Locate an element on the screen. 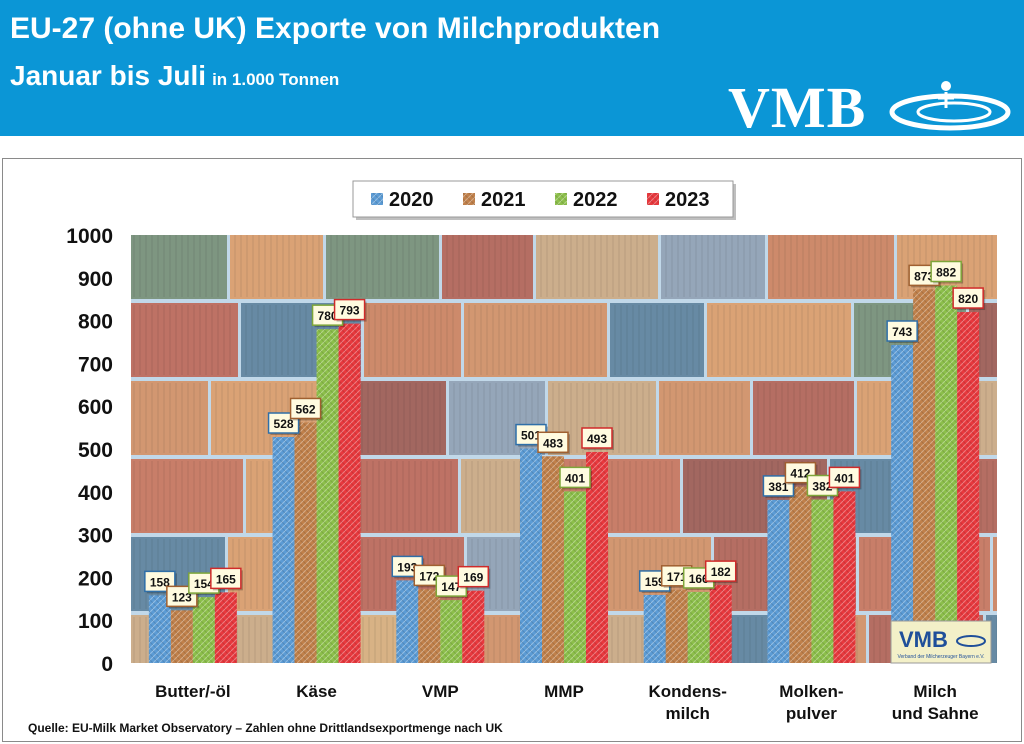  data-label: 528 is located at coordinates (284, 424).